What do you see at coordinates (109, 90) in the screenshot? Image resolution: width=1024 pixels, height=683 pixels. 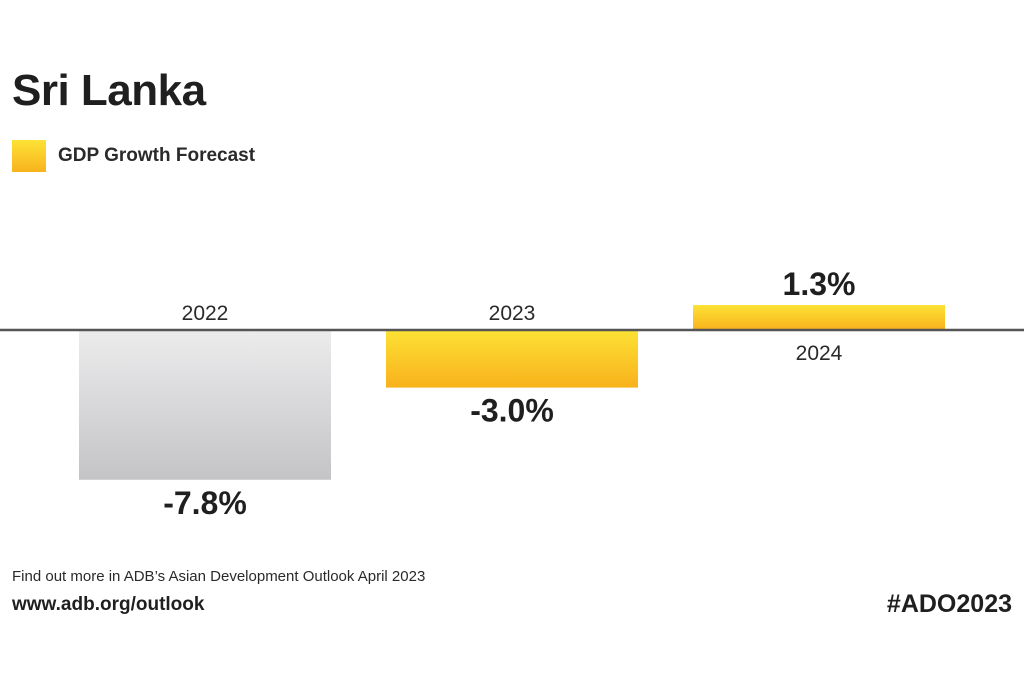 I see `chart-title: Sri Lanka` at bounding box center [109, 90].